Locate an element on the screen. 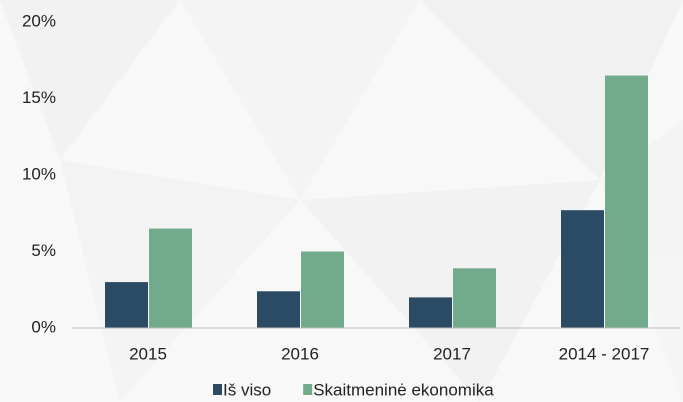  legend-label: Skaitmeninė ekonomika is located at coordinates (403, 389).